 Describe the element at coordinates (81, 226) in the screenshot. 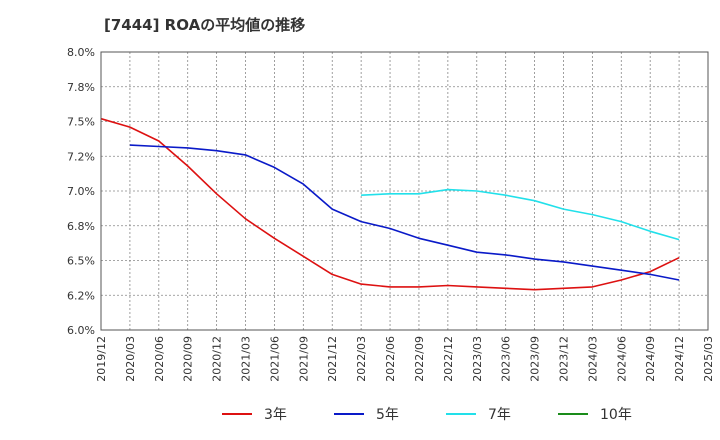

I see `y-tick-label: 6.8%` at that location.